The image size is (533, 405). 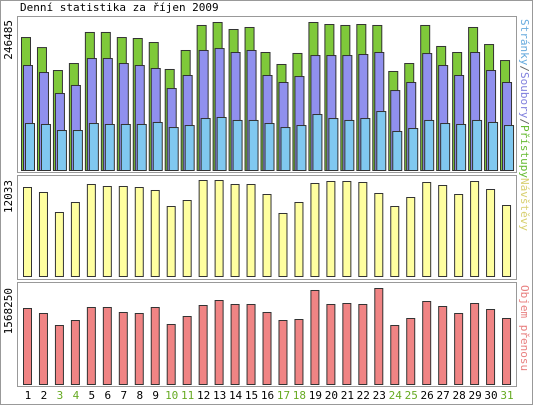 What do you see at coordinates (506, 395) in the screenshot?
I see `x-tick-label: 31` at bounding box center [506, 395].